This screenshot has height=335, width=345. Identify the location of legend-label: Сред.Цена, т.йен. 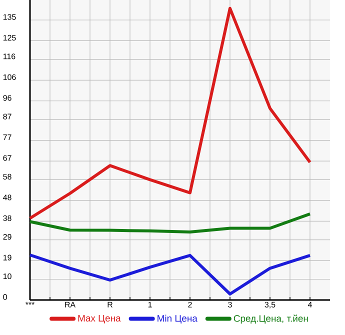
(271, 319).